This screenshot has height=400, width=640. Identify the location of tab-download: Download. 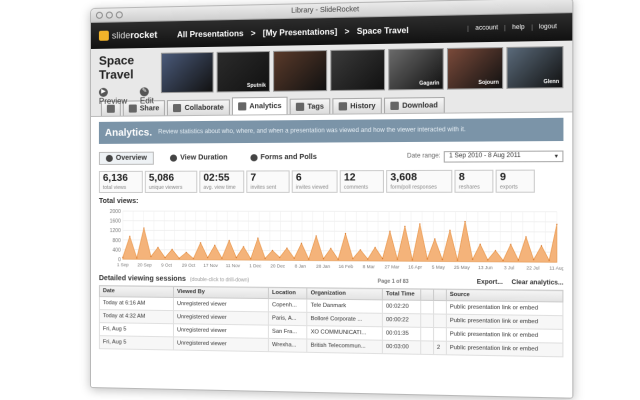
(414, 105).